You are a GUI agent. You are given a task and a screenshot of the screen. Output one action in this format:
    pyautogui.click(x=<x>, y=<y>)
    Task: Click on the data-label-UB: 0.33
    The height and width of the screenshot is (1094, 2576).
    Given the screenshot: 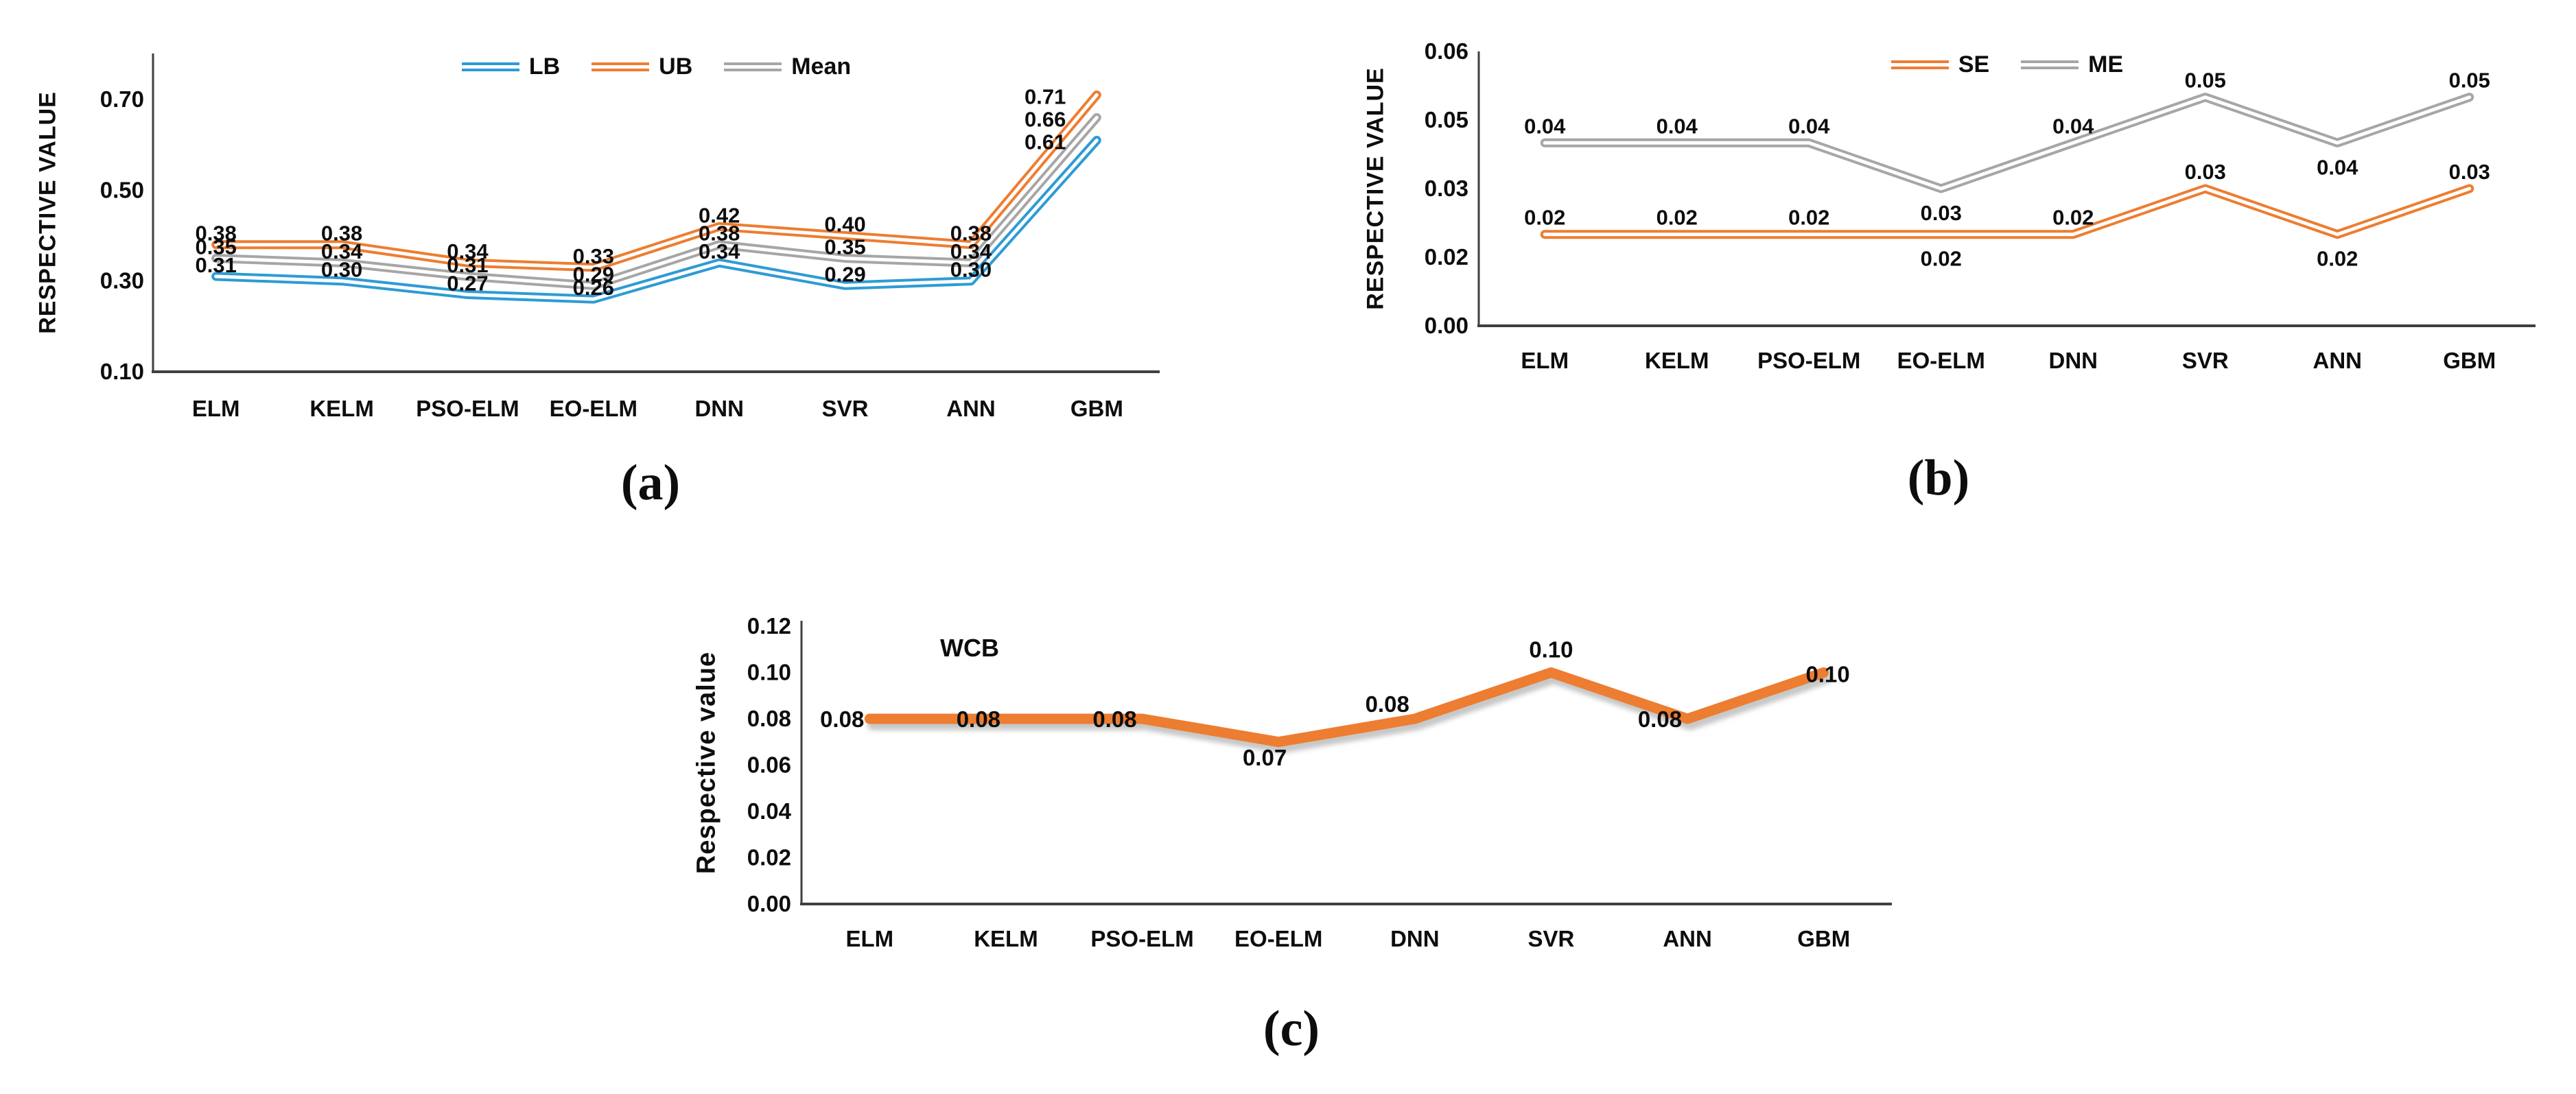 What is the action you would take?
    pyautogui.click(x=593, y=256)
    